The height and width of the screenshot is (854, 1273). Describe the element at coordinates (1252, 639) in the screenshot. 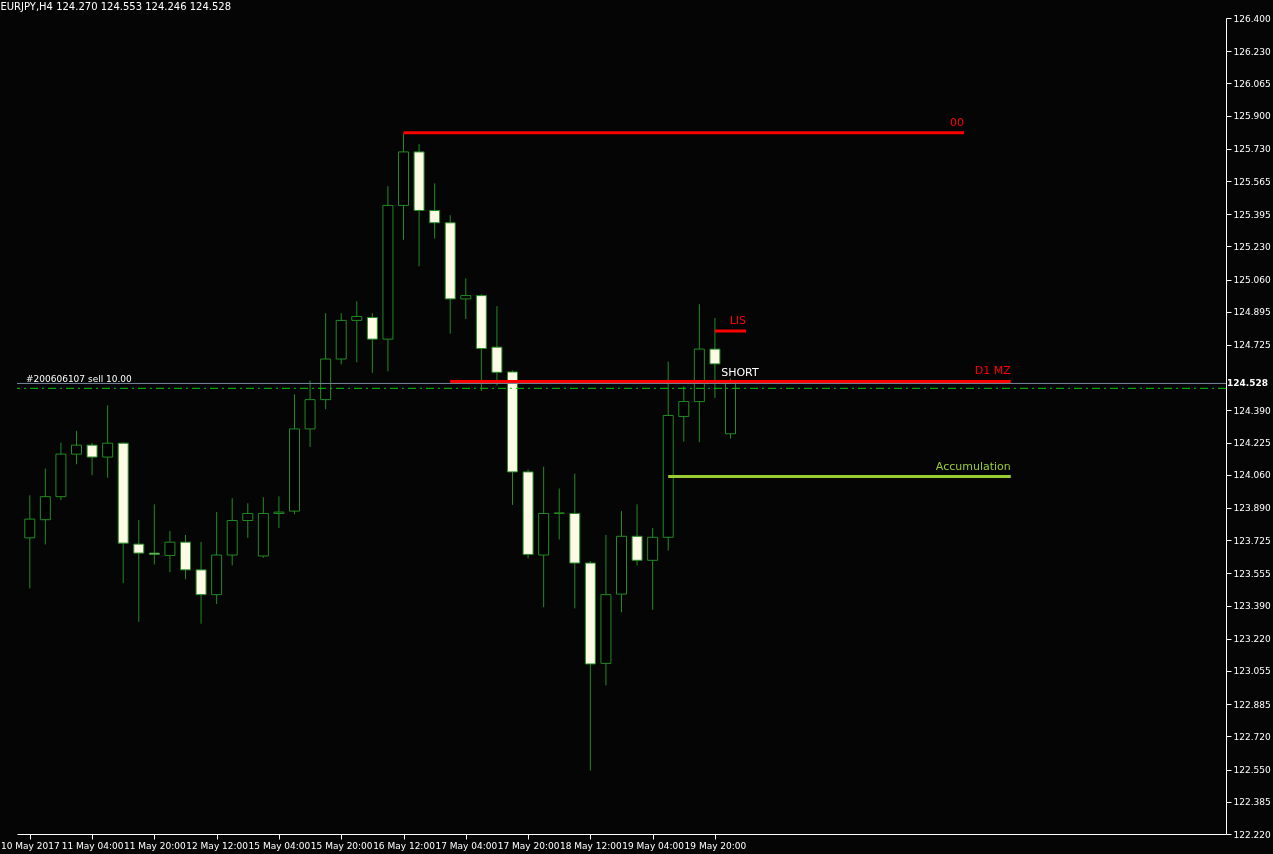

I see `y-tick-label: 123.220` at that location.